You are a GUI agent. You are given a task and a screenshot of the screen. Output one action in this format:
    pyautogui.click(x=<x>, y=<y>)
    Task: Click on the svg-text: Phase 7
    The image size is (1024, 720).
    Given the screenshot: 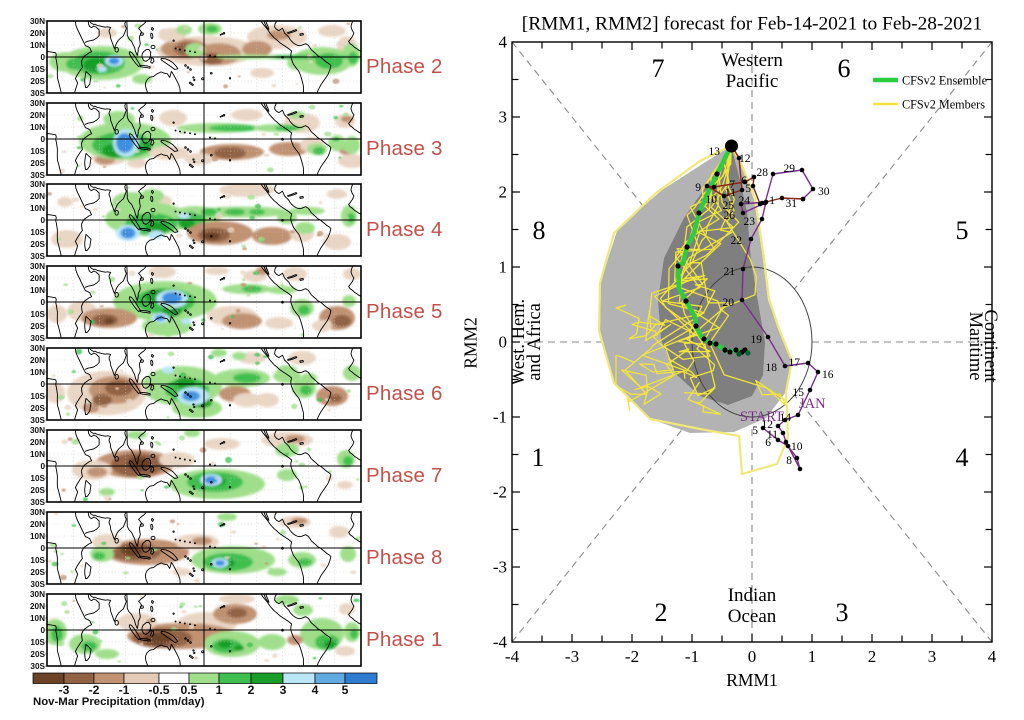 What is the action you would take?
    pyautogui.click(x=404, y=475)
    